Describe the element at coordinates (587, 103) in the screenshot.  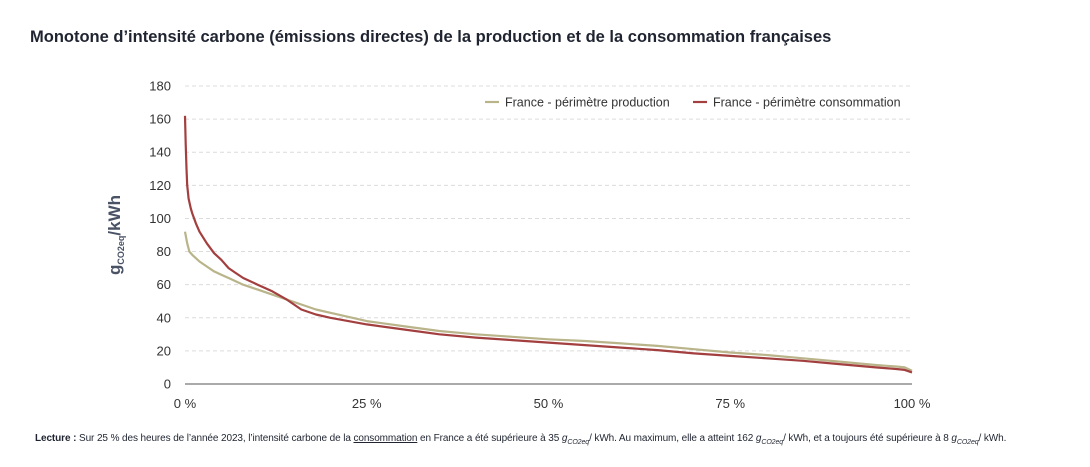
I see `legend-label-0: France - périmètre production` at that location.